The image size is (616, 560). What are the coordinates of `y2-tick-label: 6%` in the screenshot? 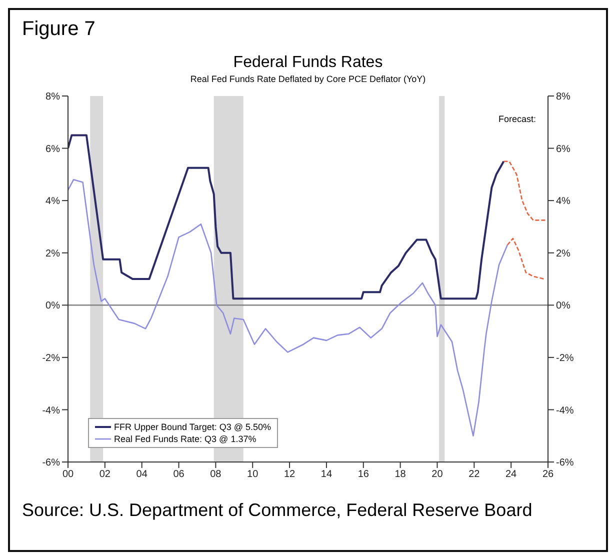 It's located at (563, 149).